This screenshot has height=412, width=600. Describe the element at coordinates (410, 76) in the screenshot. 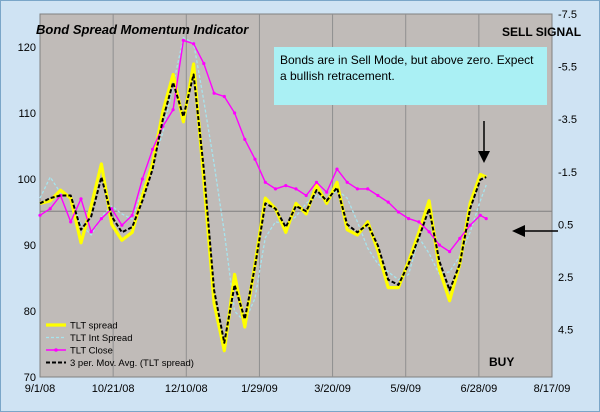

I see `note-box` at that location.